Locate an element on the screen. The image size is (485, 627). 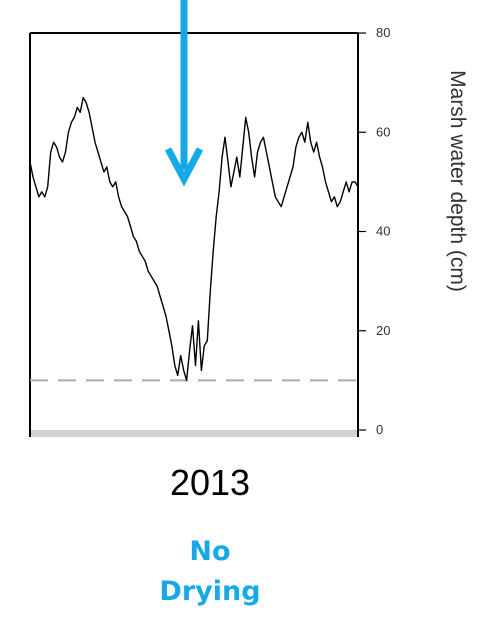
y-axis: 0 20 40 60 80 is located at coordinates (374, 231).